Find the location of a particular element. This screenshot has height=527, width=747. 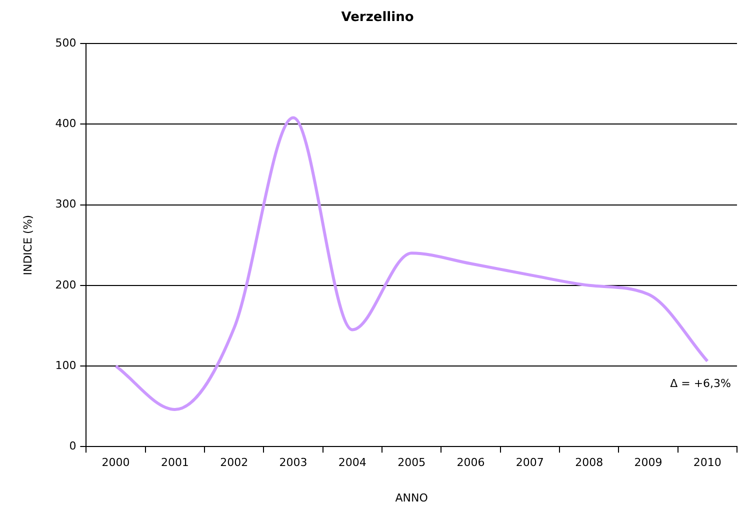

x-tick-label: 2005 is located at coordinates (412, 463).